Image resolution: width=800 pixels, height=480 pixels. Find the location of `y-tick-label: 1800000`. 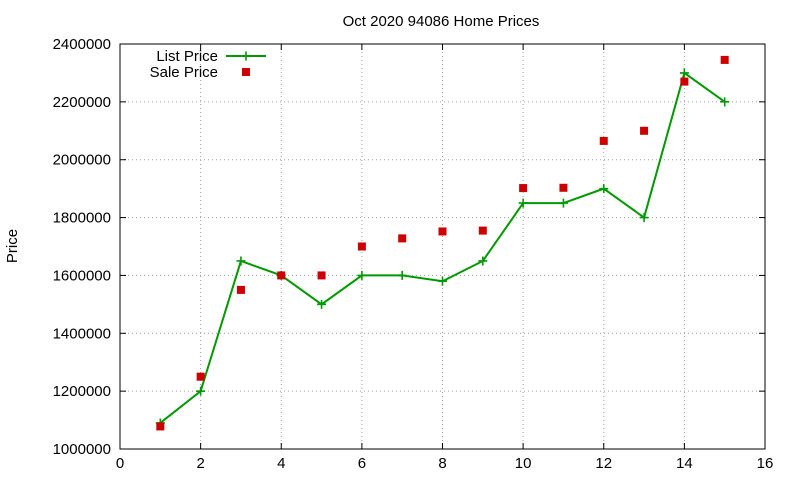

y-tick-label: 1800000 is located at coordinates (82, 218).